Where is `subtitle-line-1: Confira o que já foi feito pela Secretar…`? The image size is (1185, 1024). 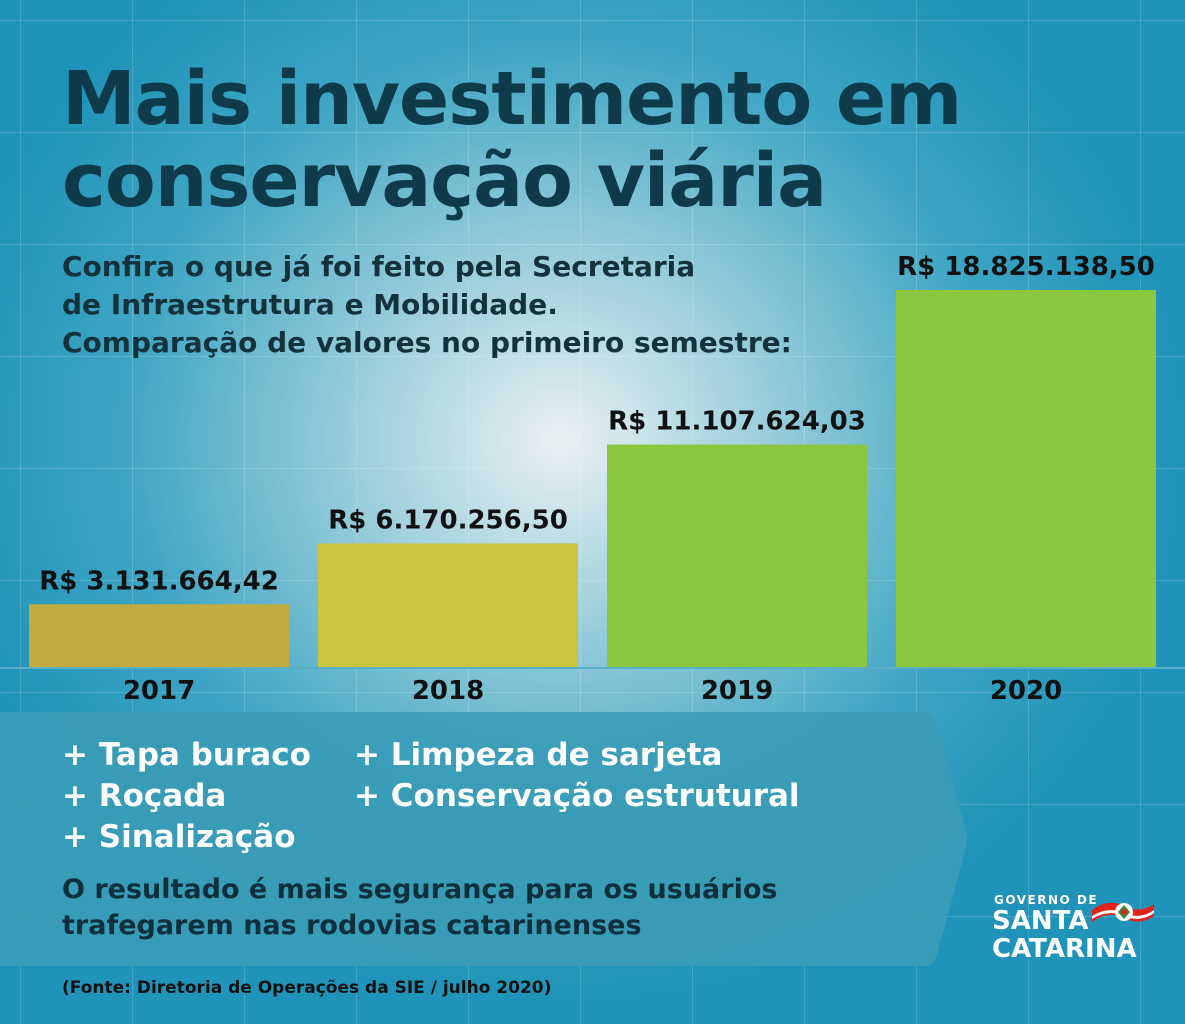
subtitle-line-1: Confira o que já foi feito pela Secretar… is located at coordinates (379, 266).